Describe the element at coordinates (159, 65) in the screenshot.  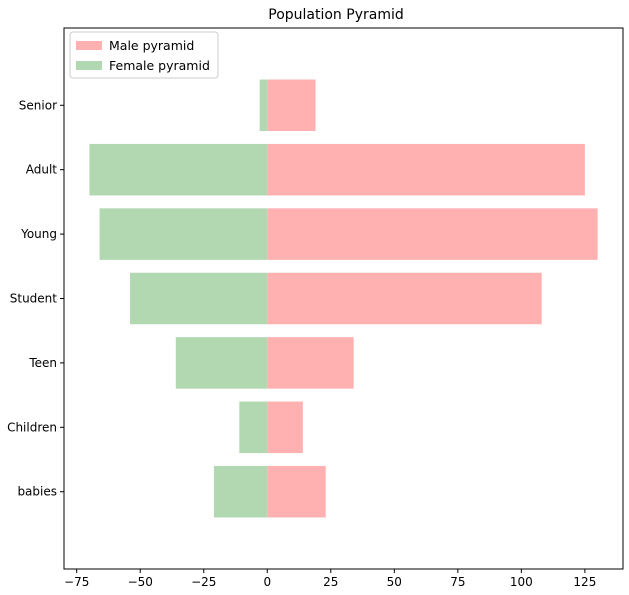
I see `legend-entry-label: Female pyramid` at that location.